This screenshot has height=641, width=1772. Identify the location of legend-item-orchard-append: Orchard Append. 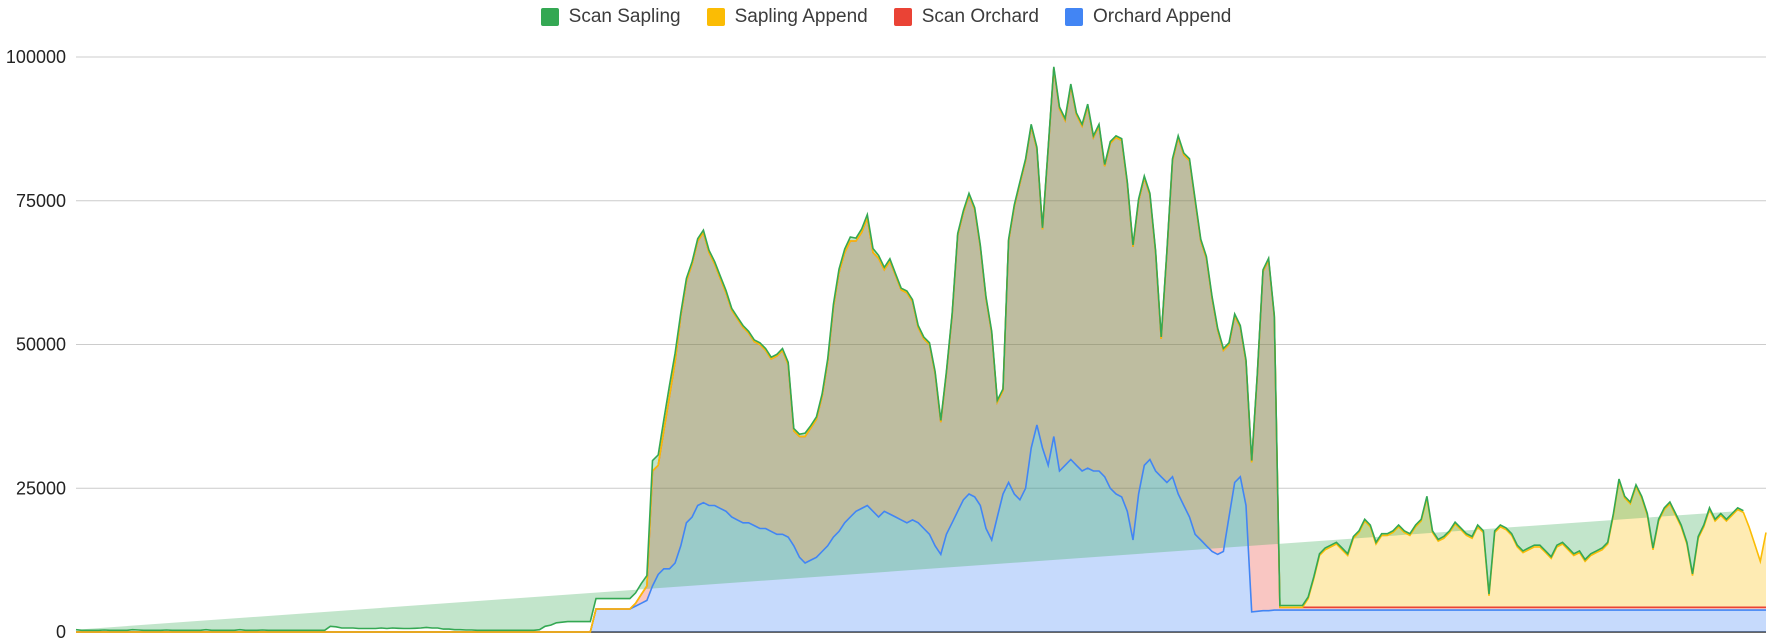
(1148, 17).